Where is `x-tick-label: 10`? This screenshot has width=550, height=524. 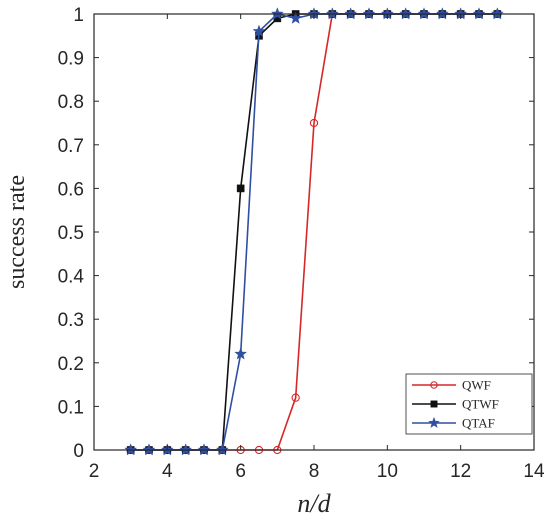 x-tick-label: 10 is located at coordinates (387, 471).